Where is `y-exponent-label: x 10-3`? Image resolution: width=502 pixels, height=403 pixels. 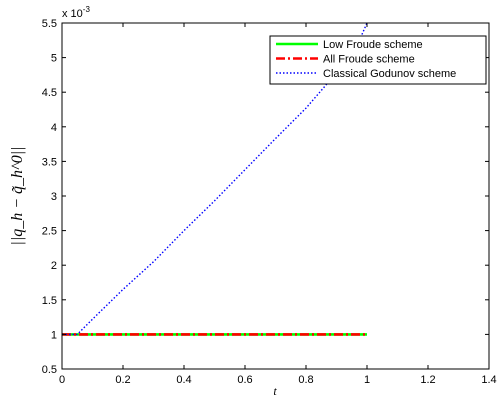 y-exponent-label: x 10-3 is located at coordinates (76, 12).